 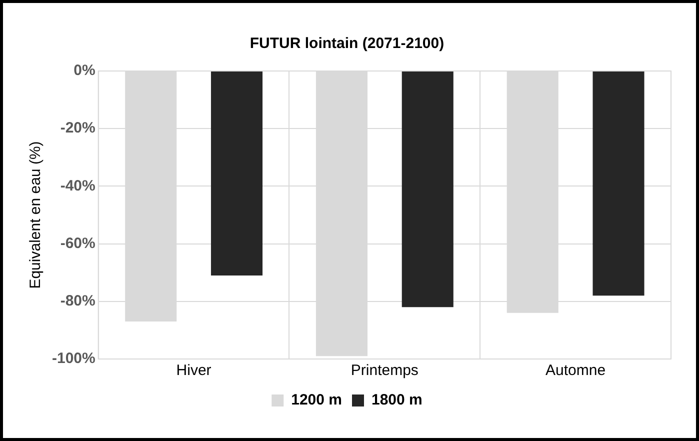 What do you see at coordinates (194, 371) in the screenshot?
I see `x-tick-label: Hiver` at bounding box center [194, 371].